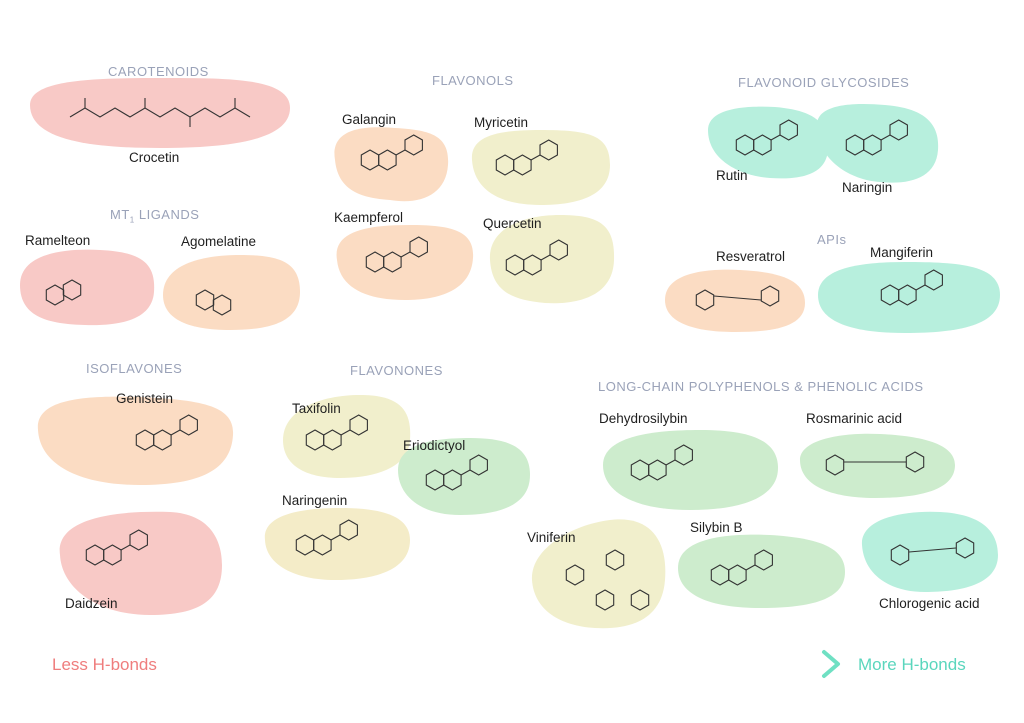 This screenshot has height=723, width=1024. I want to click on blob-resveratrol, so click(735, 300).